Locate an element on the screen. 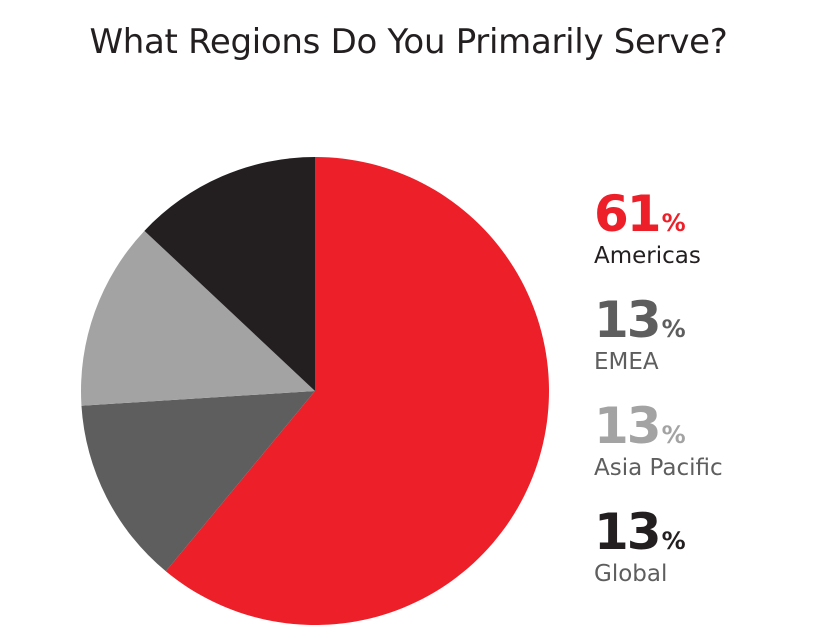 The width and height of the screenshot is (817, 638). legend-value-global: 13% is located at coordinates (704, 533).